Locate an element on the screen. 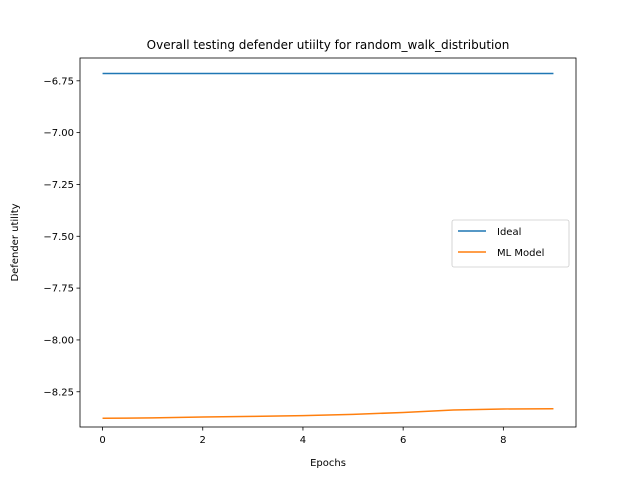  x-axis: 0 2 4 6 8 is located at coordinates (303, 436).